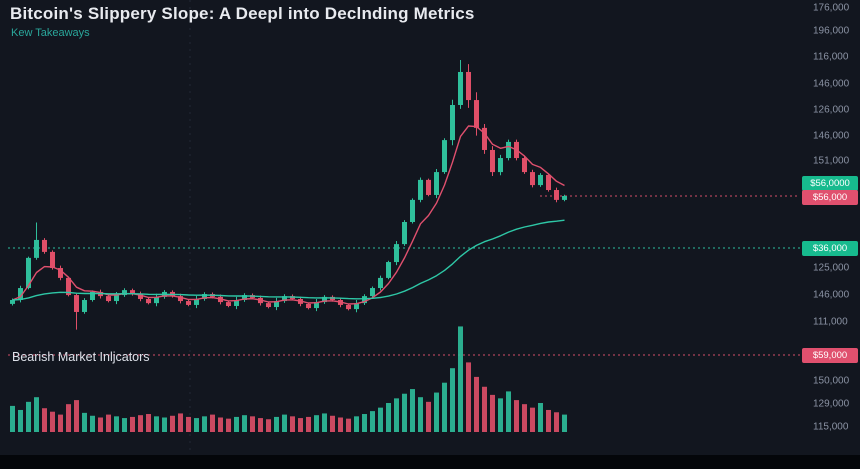 Image resolution: width=860 pixels, height=469 pixels. What do you see at coordinates (430, 462) in the screenshot?
I see `bottom-bar` at bounding box center [430, 462].